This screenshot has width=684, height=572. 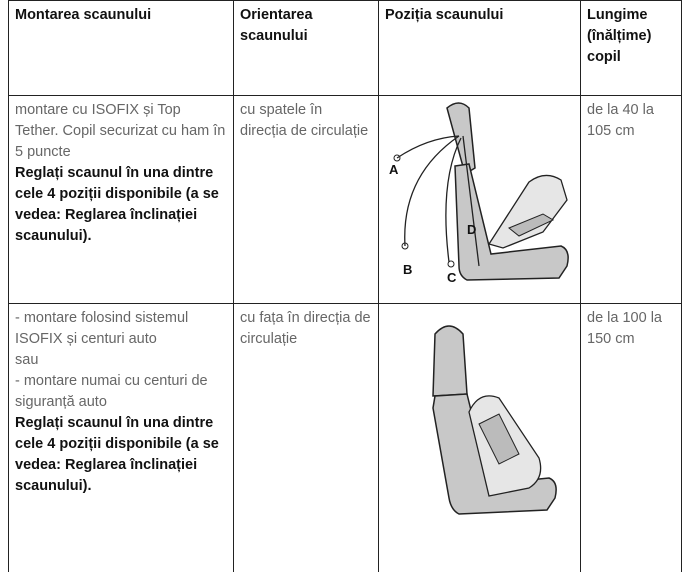 I want to click on seat-figure-forward, so click(x=494, y=420).